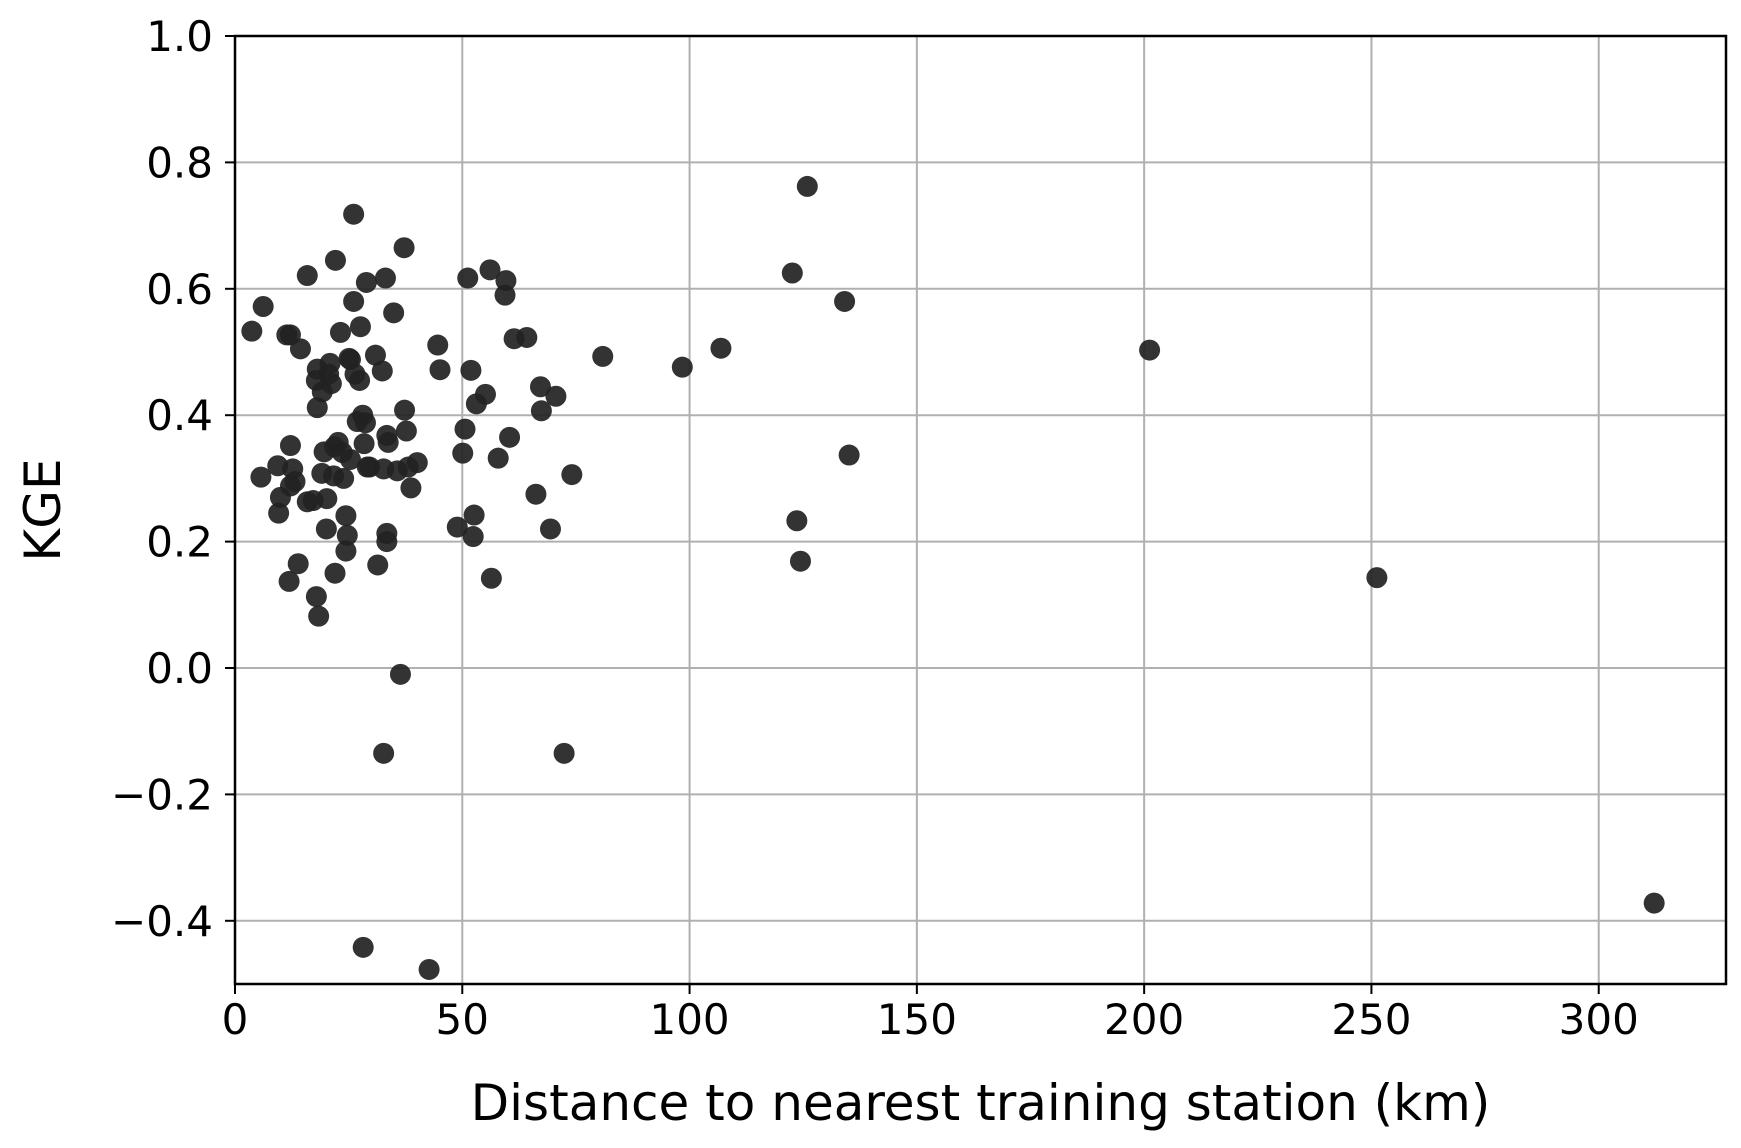 This screenshot has width=1741, height=1148. Describe the element at coordinates (179, 36) in the screenshot. I see `y-tick-label: 1.0` at that location.